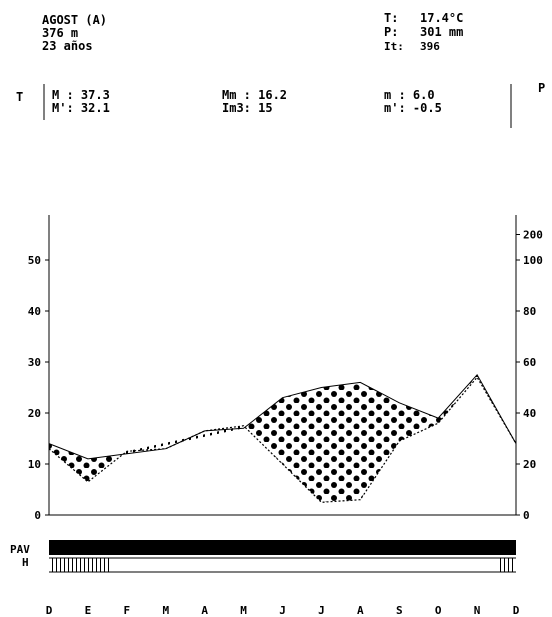  Describe the element at coordinates (430, 46) in the screenshot. I see `thermicity-value: 396` at that location.